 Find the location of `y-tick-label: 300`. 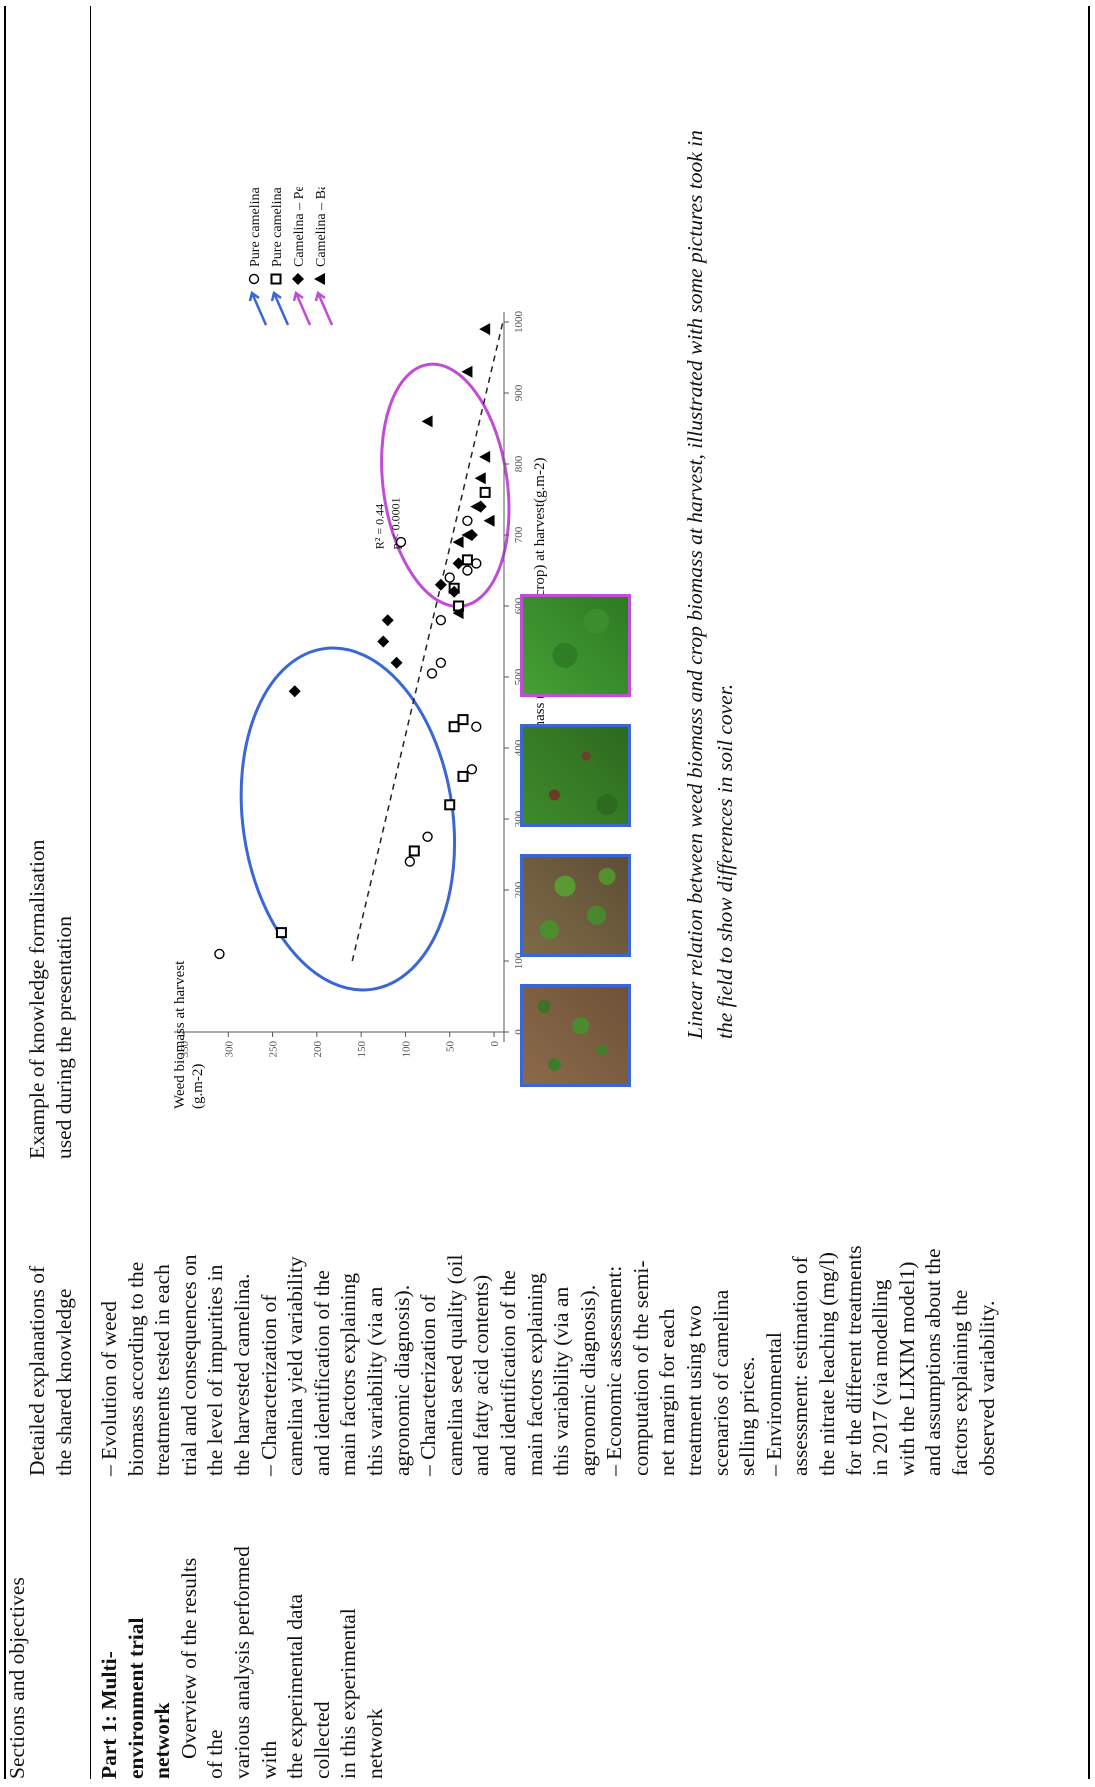

y-tick-label: 300 is located at coordinates (229, 1049).